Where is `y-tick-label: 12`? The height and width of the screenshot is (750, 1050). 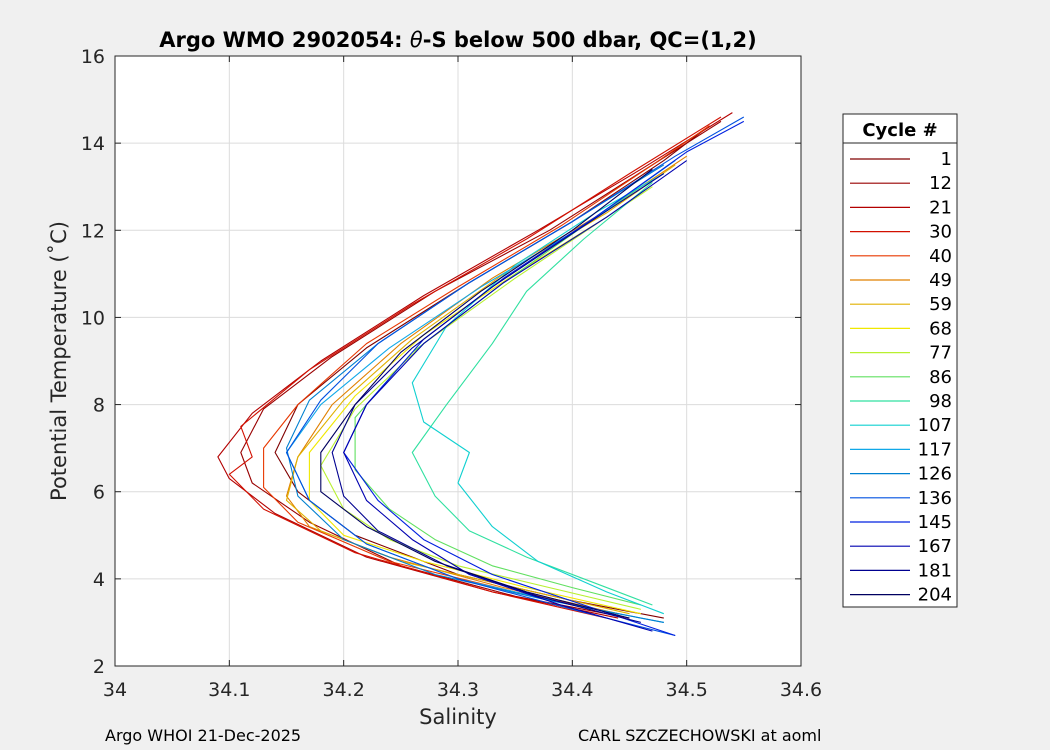
y-tick-label: 12 is located at coordinates (93, 231).